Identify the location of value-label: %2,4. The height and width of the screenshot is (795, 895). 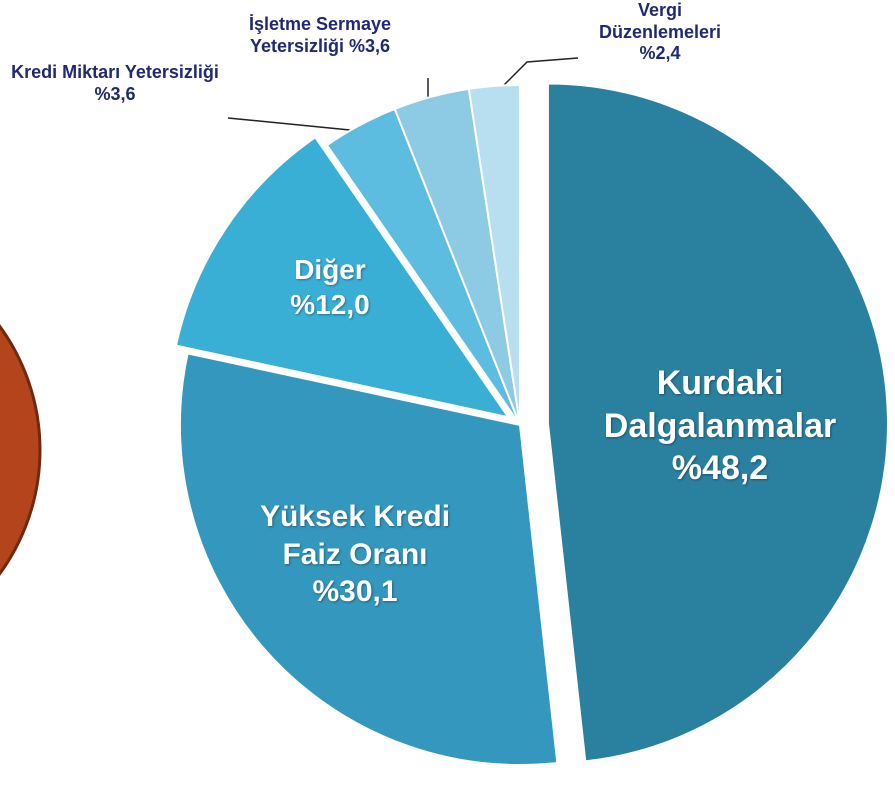
(660, 53).